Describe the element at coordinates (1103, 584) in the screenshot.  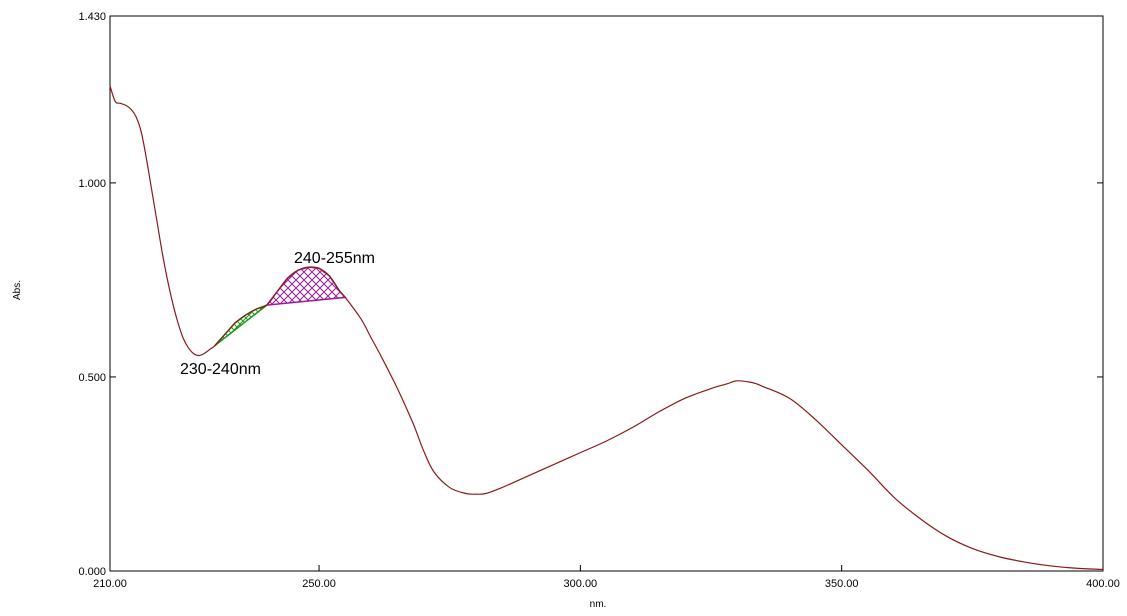
I see `x-tick-label: 400.00` at that location.